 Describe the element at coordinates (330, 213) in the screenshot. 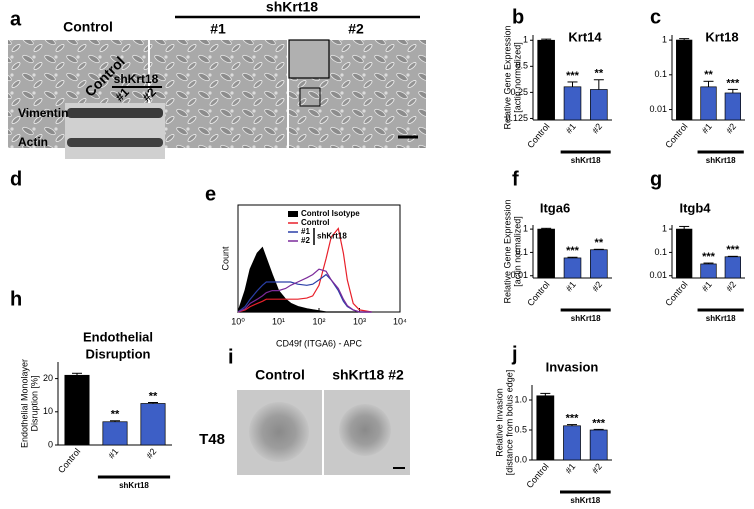

I see `legend-label: Control Isotype` at that location.